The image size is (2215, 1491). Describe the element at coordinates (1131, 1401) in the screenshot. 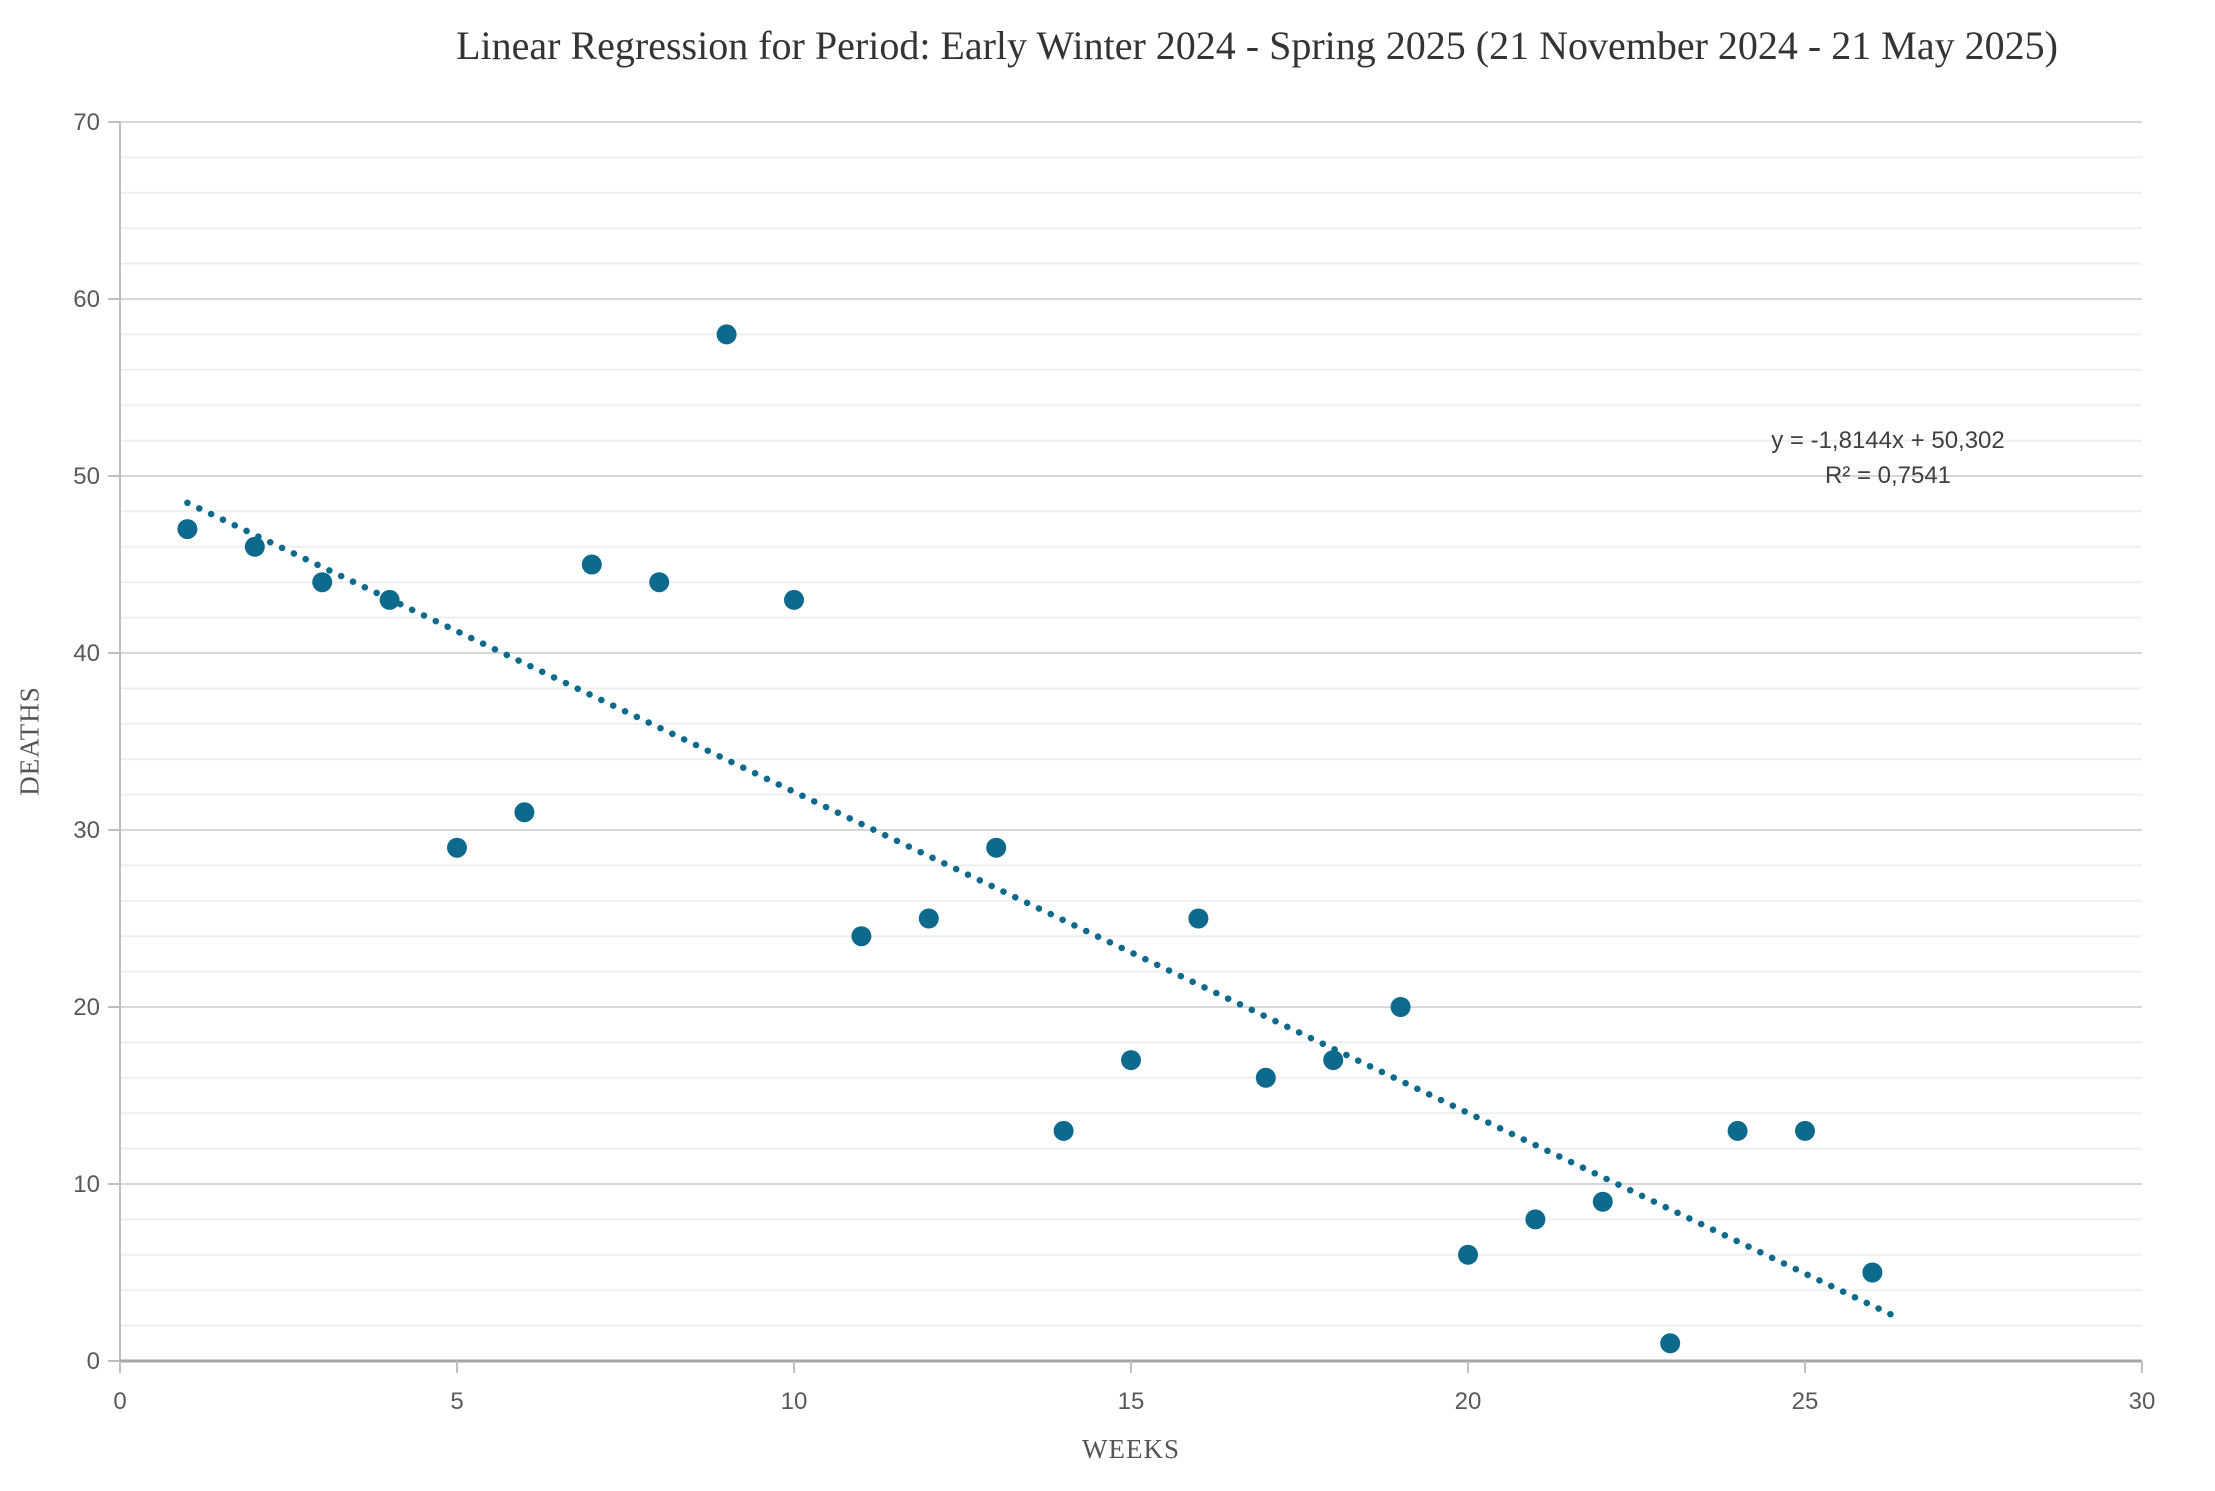

I see `x-tick-label: 15` at that location.